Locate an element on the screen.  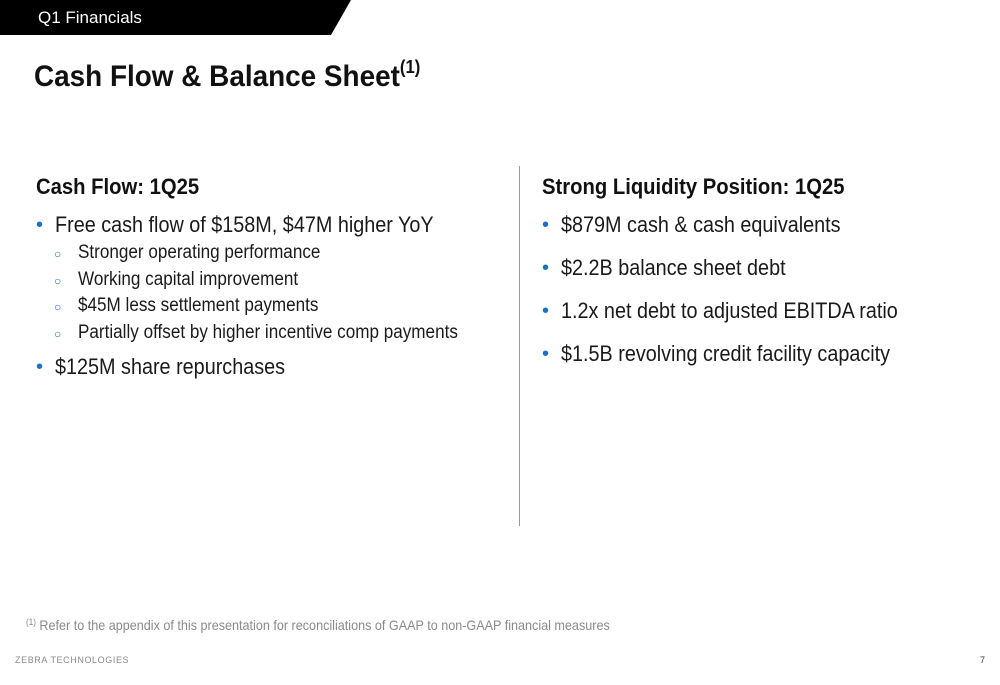
sub-list-item: ○ $45M less settlement payments is located at coordinates (271, 306).